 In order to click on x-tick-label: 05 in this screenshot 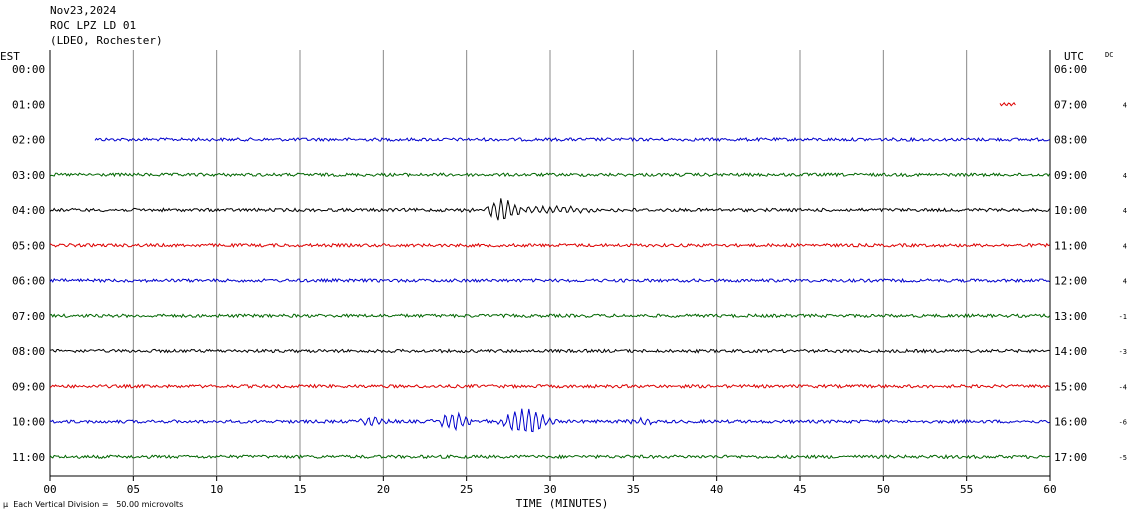, I will do `click(133, 489)`.